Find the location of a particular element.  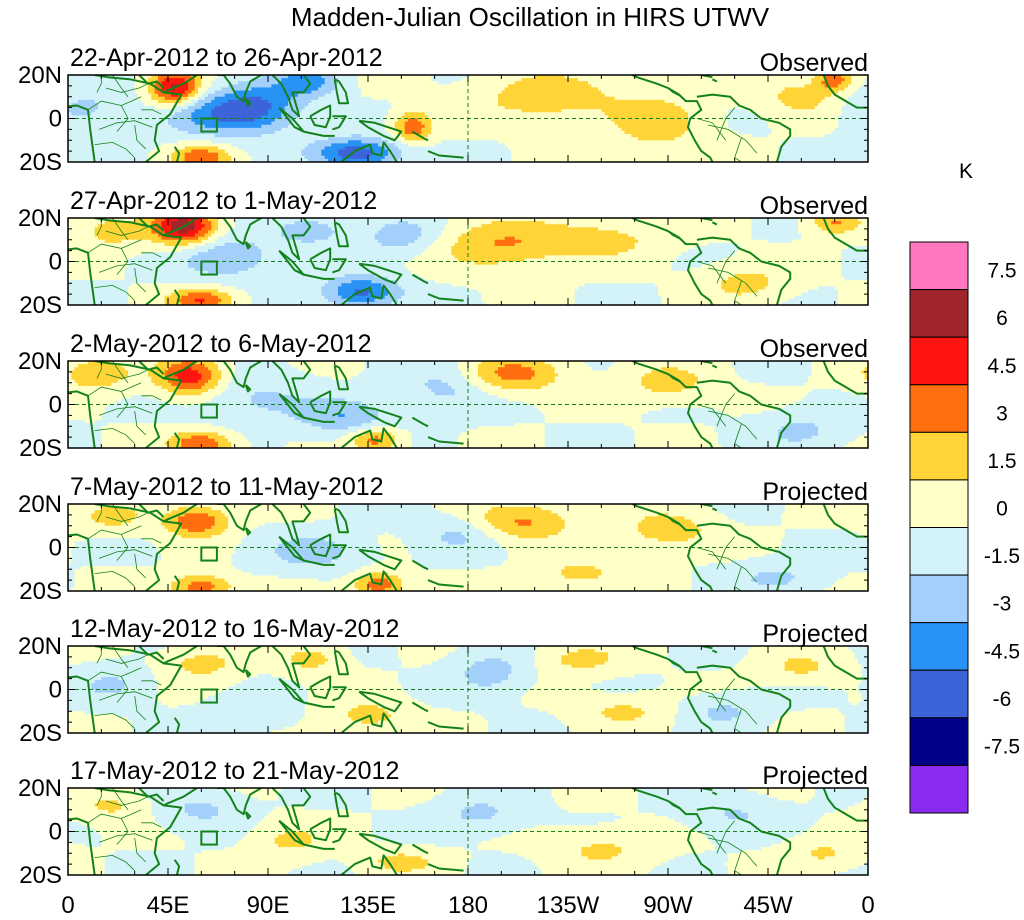

x-tick-label: 0 is located at coordinates (867, 905).